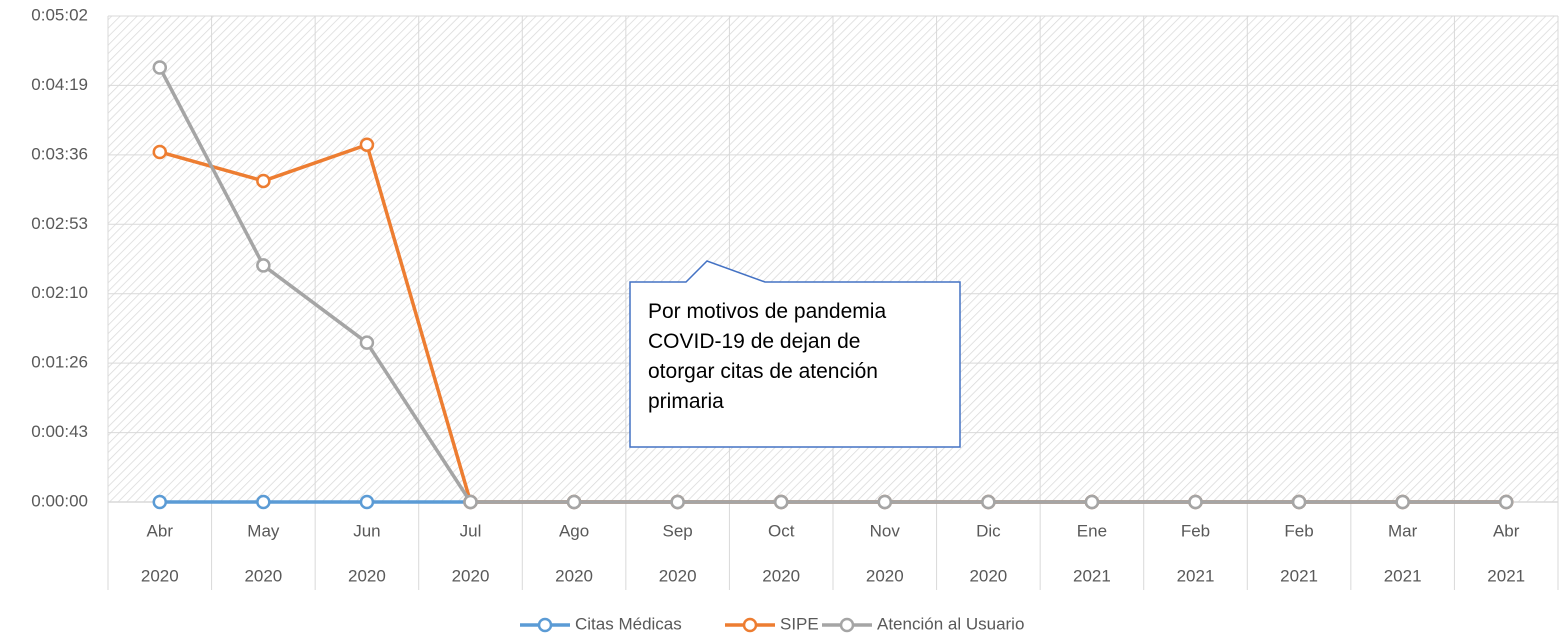 This screenshot has height=638, width=1567. I want to click on x-tick-label: Dic, so click(988, 530).